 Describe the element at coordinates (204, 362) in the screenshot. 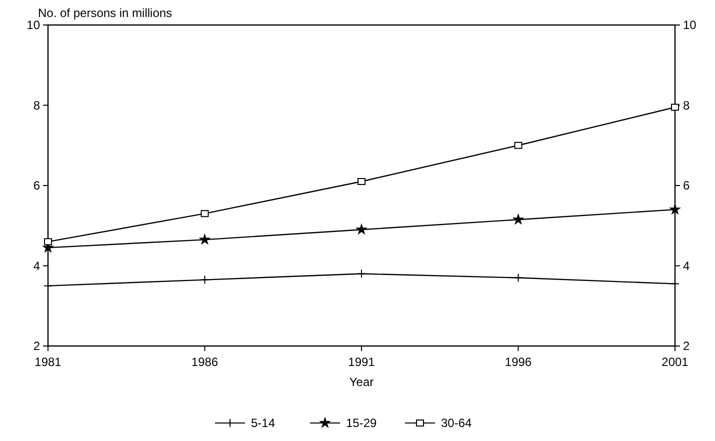

I see `x-tick-label: 1986` at that location.